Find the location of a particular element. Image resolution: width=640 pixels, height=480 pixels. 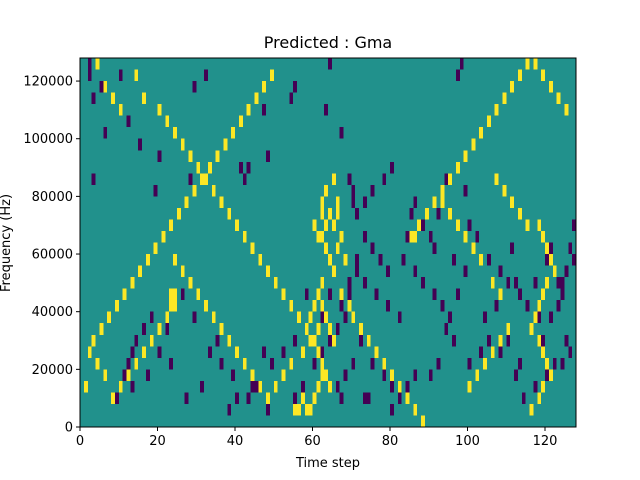

x-axis-label: Time step is located at coordinates (327, 463).